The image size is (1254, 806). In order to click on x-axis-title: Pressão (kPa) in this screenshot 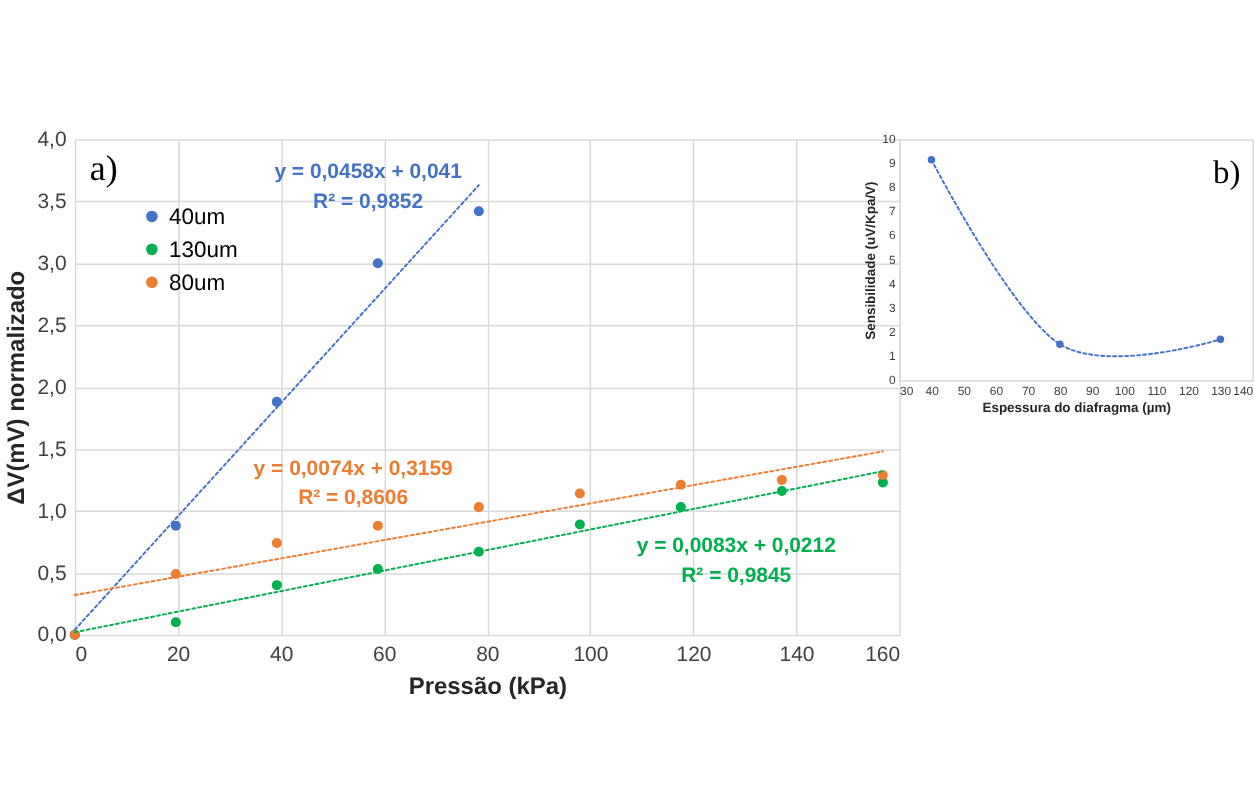, I will do `click(488, 685)`.